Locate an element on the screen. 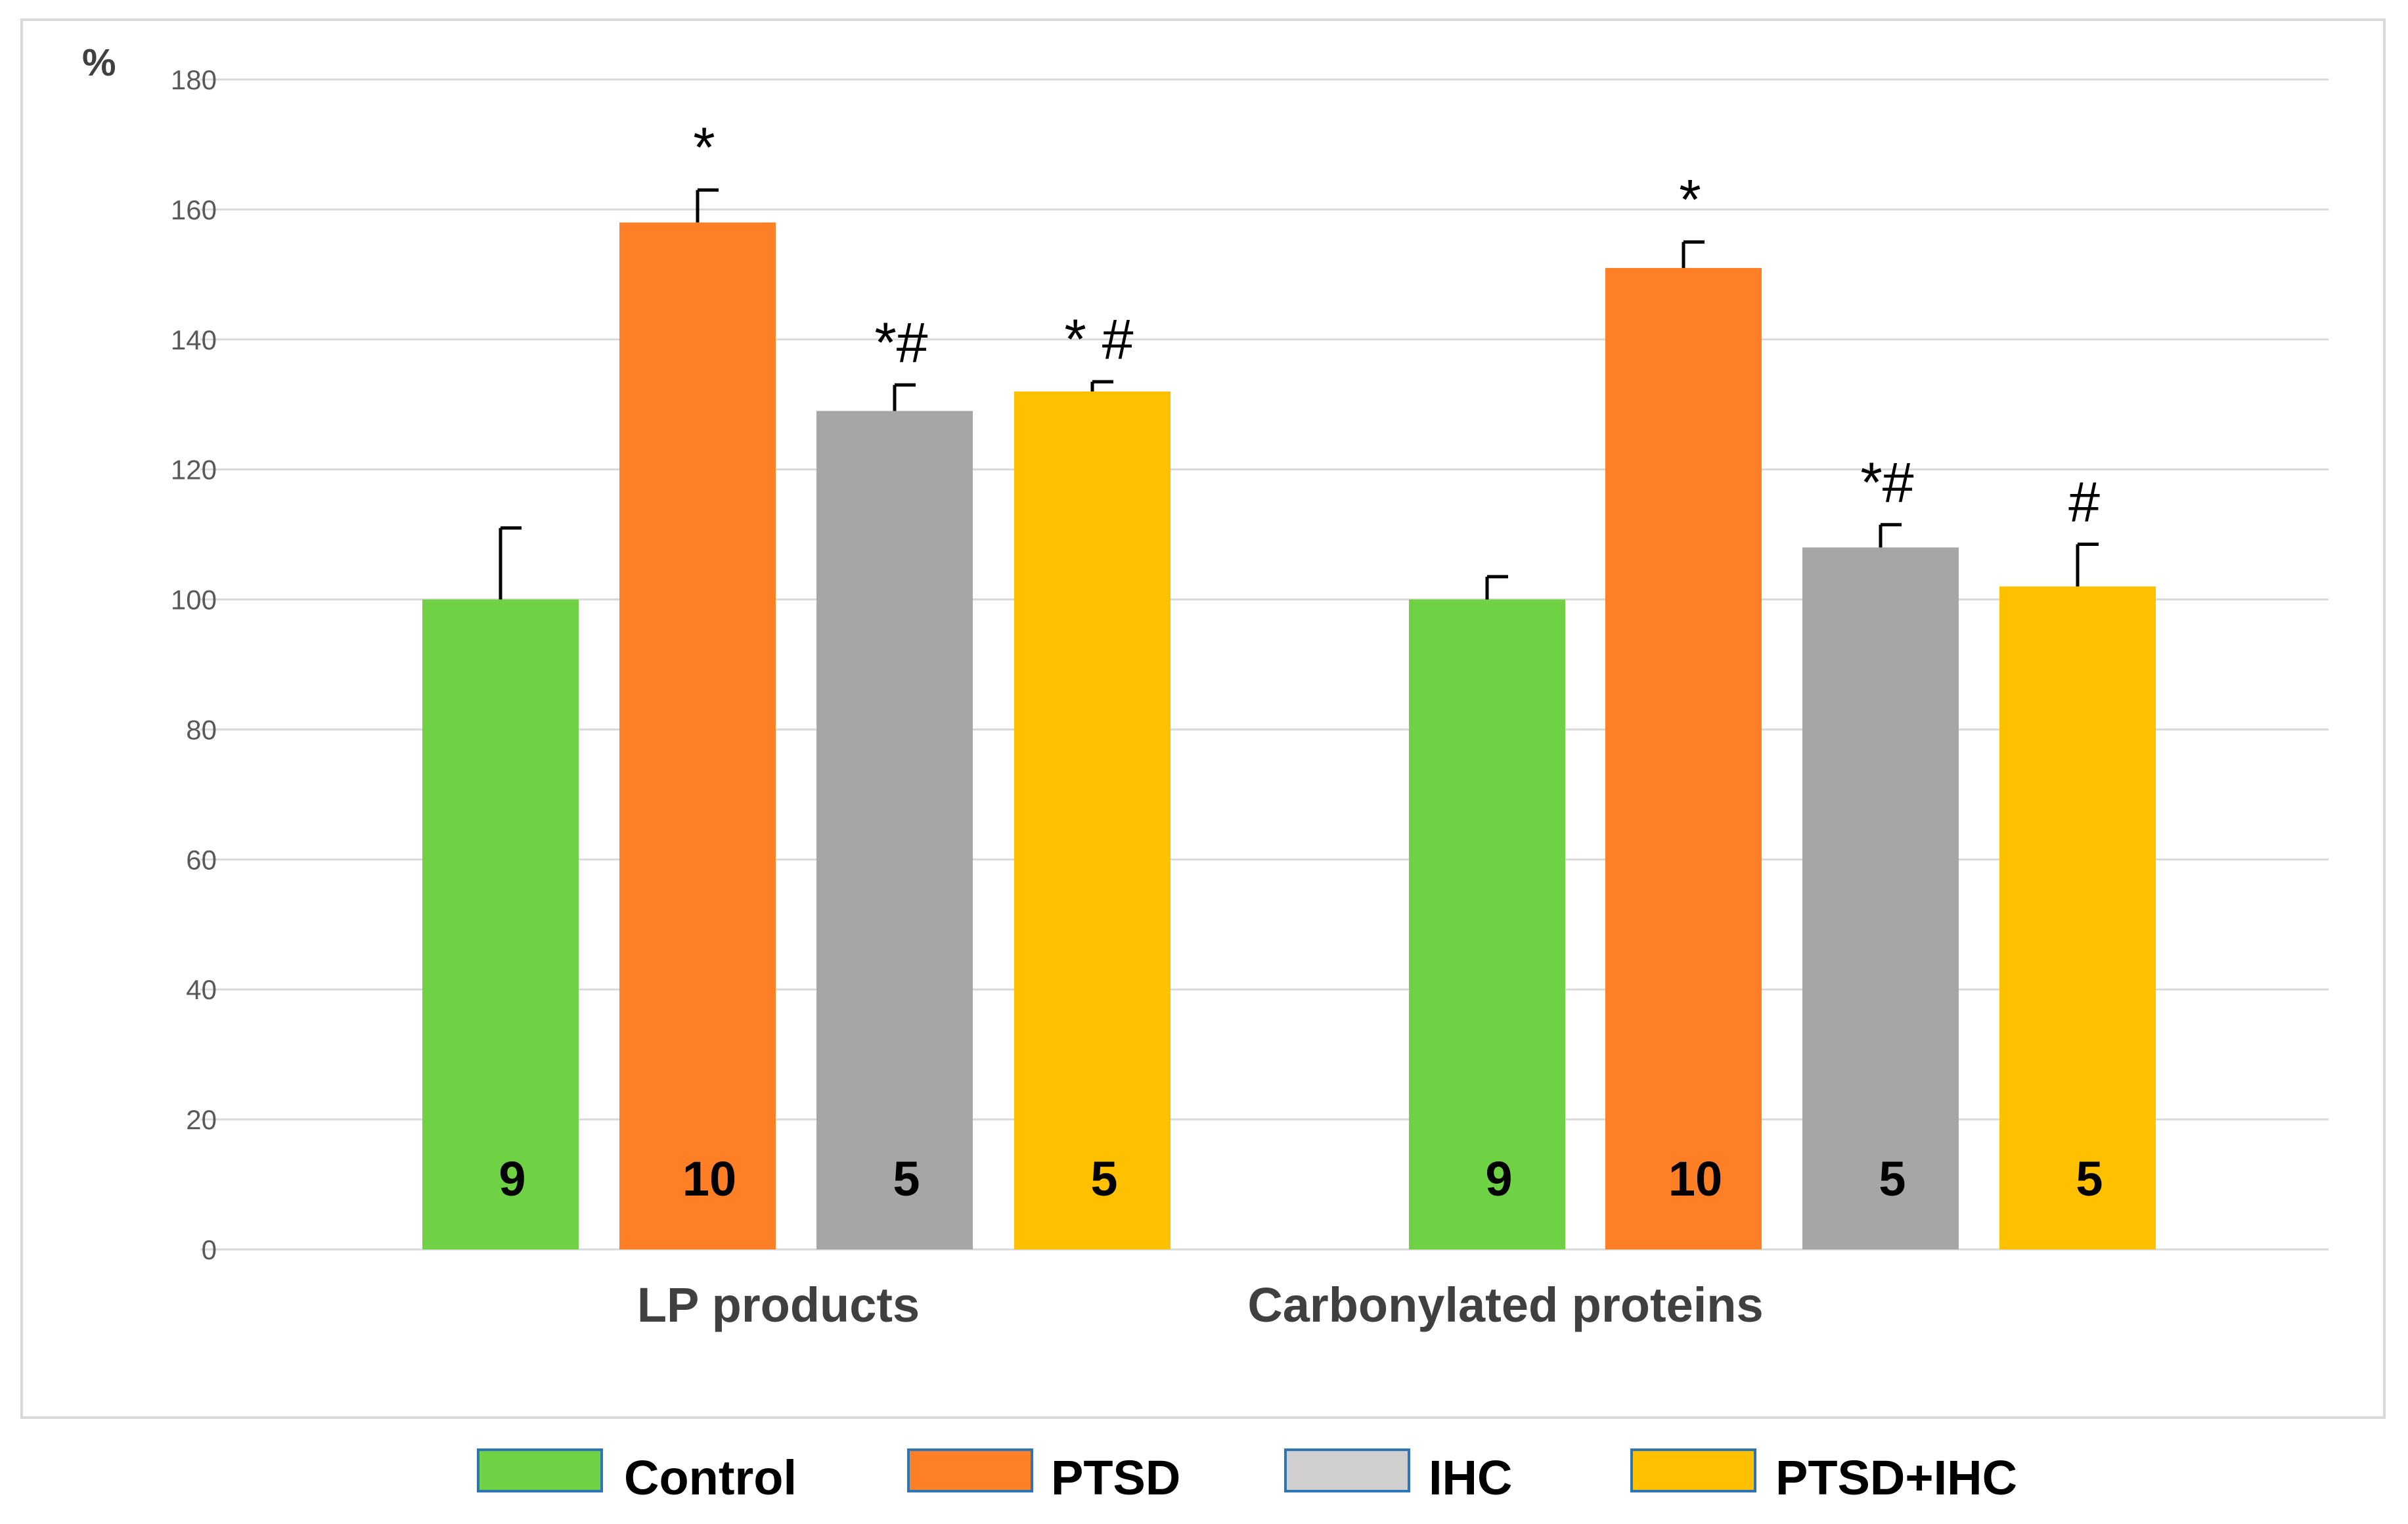  y-tick-label: 20 is located at coordinates (202, 1119).